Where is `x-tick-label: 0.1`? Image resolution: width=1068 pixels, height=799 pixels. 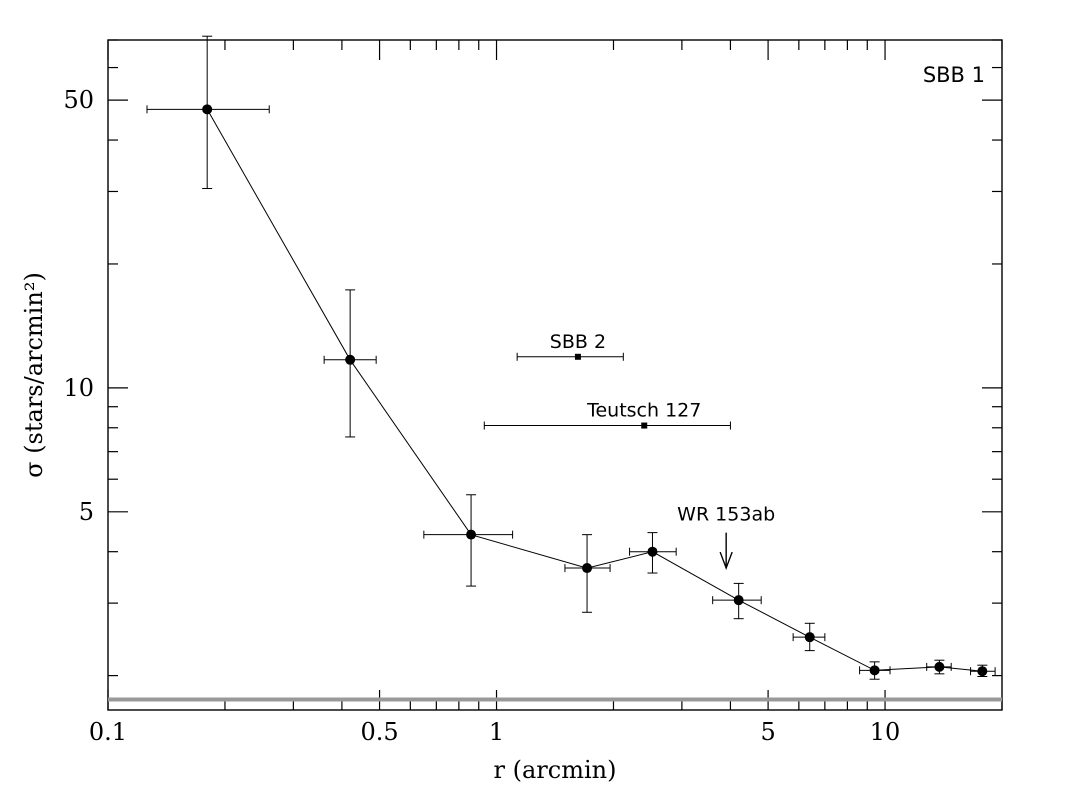 x-tick-label: 0.1 is located at coordinates (108, 732).